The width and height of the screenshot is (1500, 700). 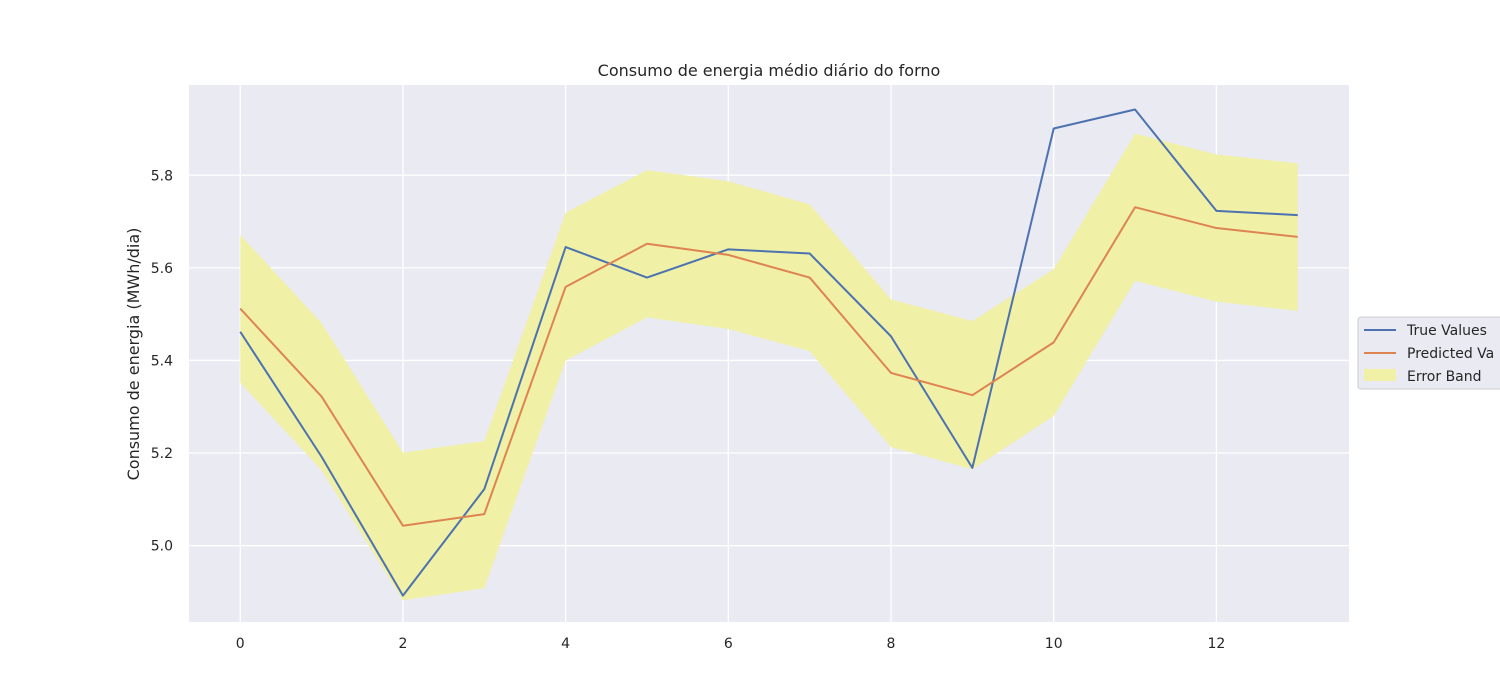 What do you see at coordinates (565, 644) in the screenshot?
I see `x-tick-label: 4` at bounding box center [565, 644].